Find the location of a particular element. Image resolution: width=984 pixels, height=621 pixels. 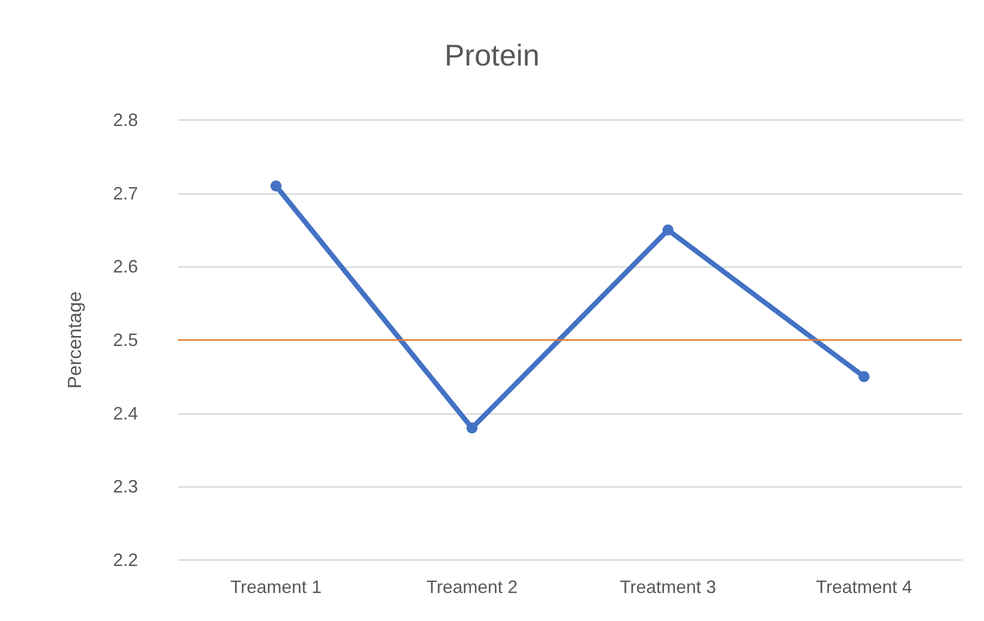

y-tick-label: 2.7 is located at coordinates (125, 193).